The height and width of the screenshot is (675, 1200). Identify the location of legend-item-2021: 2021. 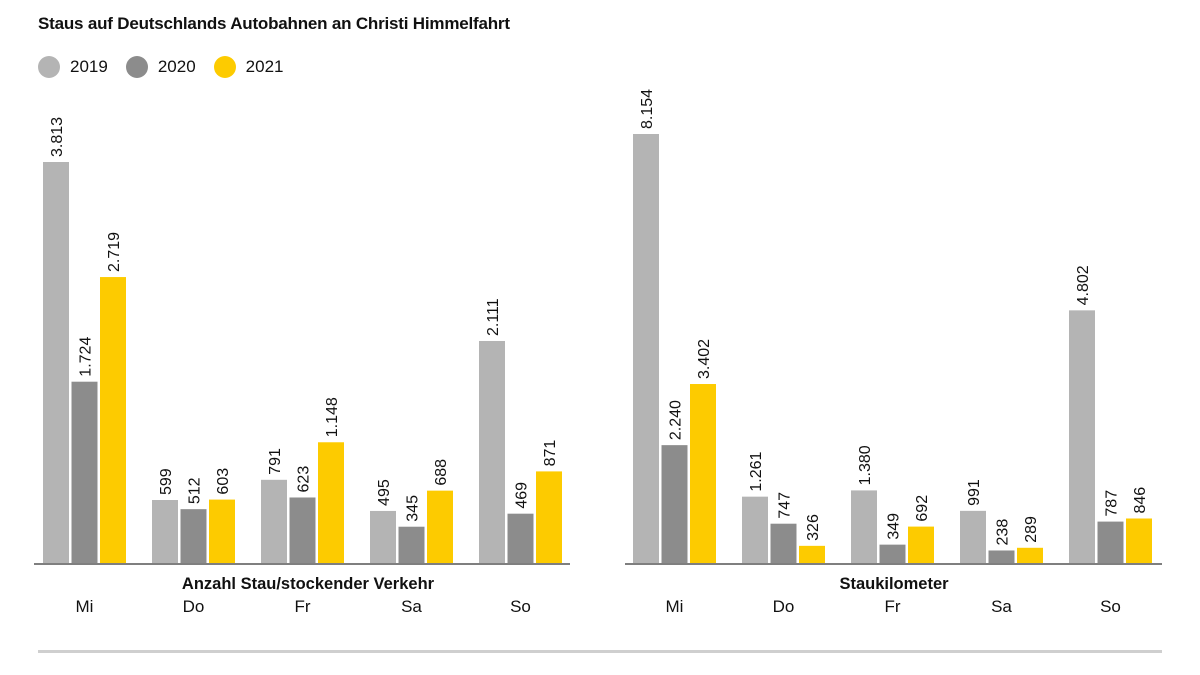
(248, 67).